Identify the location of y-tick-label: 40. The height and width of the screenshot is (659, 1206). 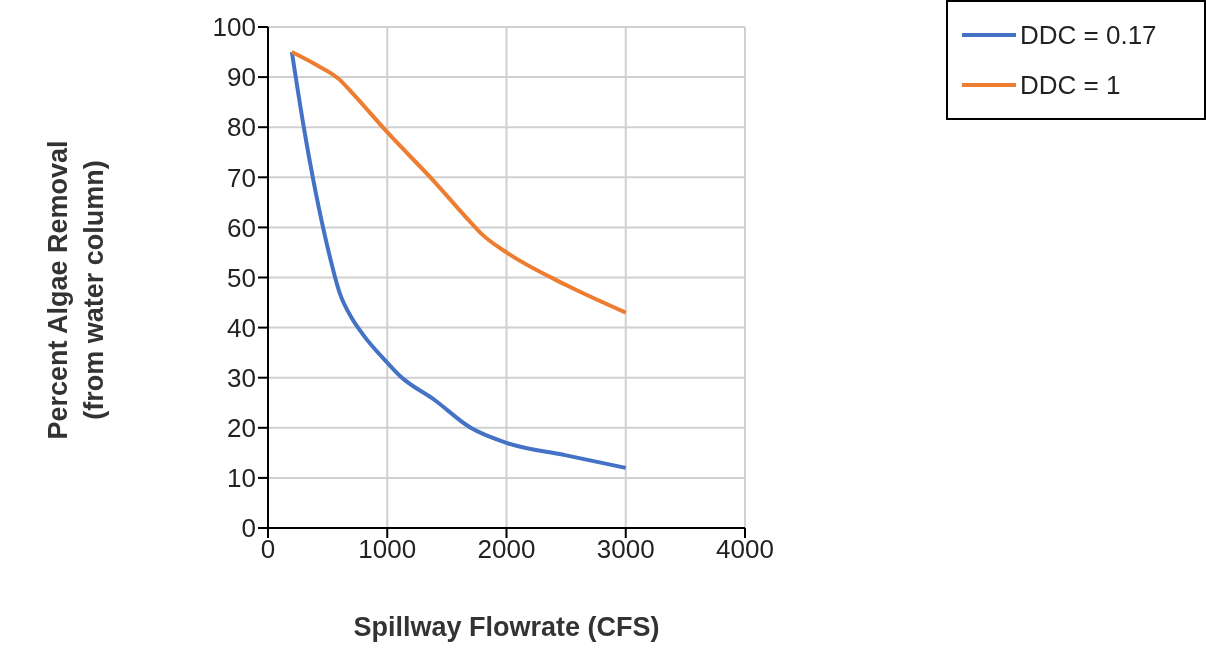
(241, 327).